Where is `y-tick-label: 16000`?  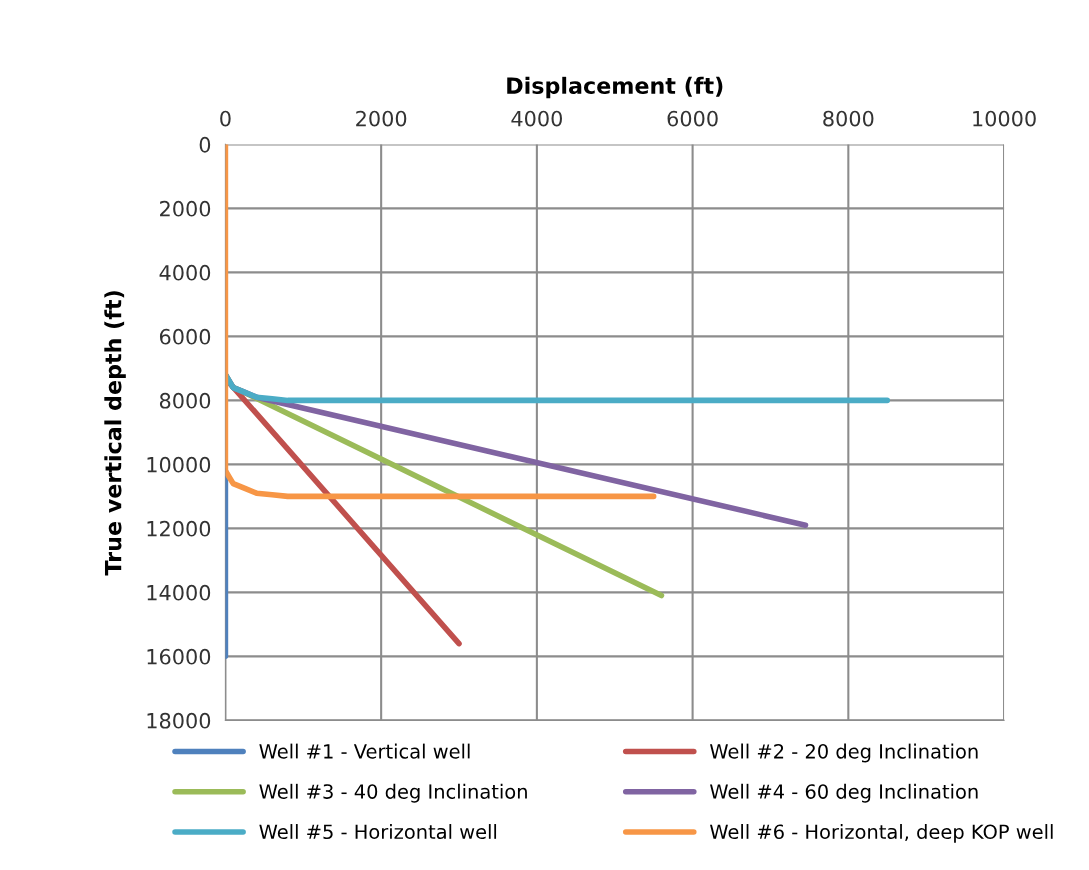
y-tick-label: 16000 is located at coordinates (179, 656).